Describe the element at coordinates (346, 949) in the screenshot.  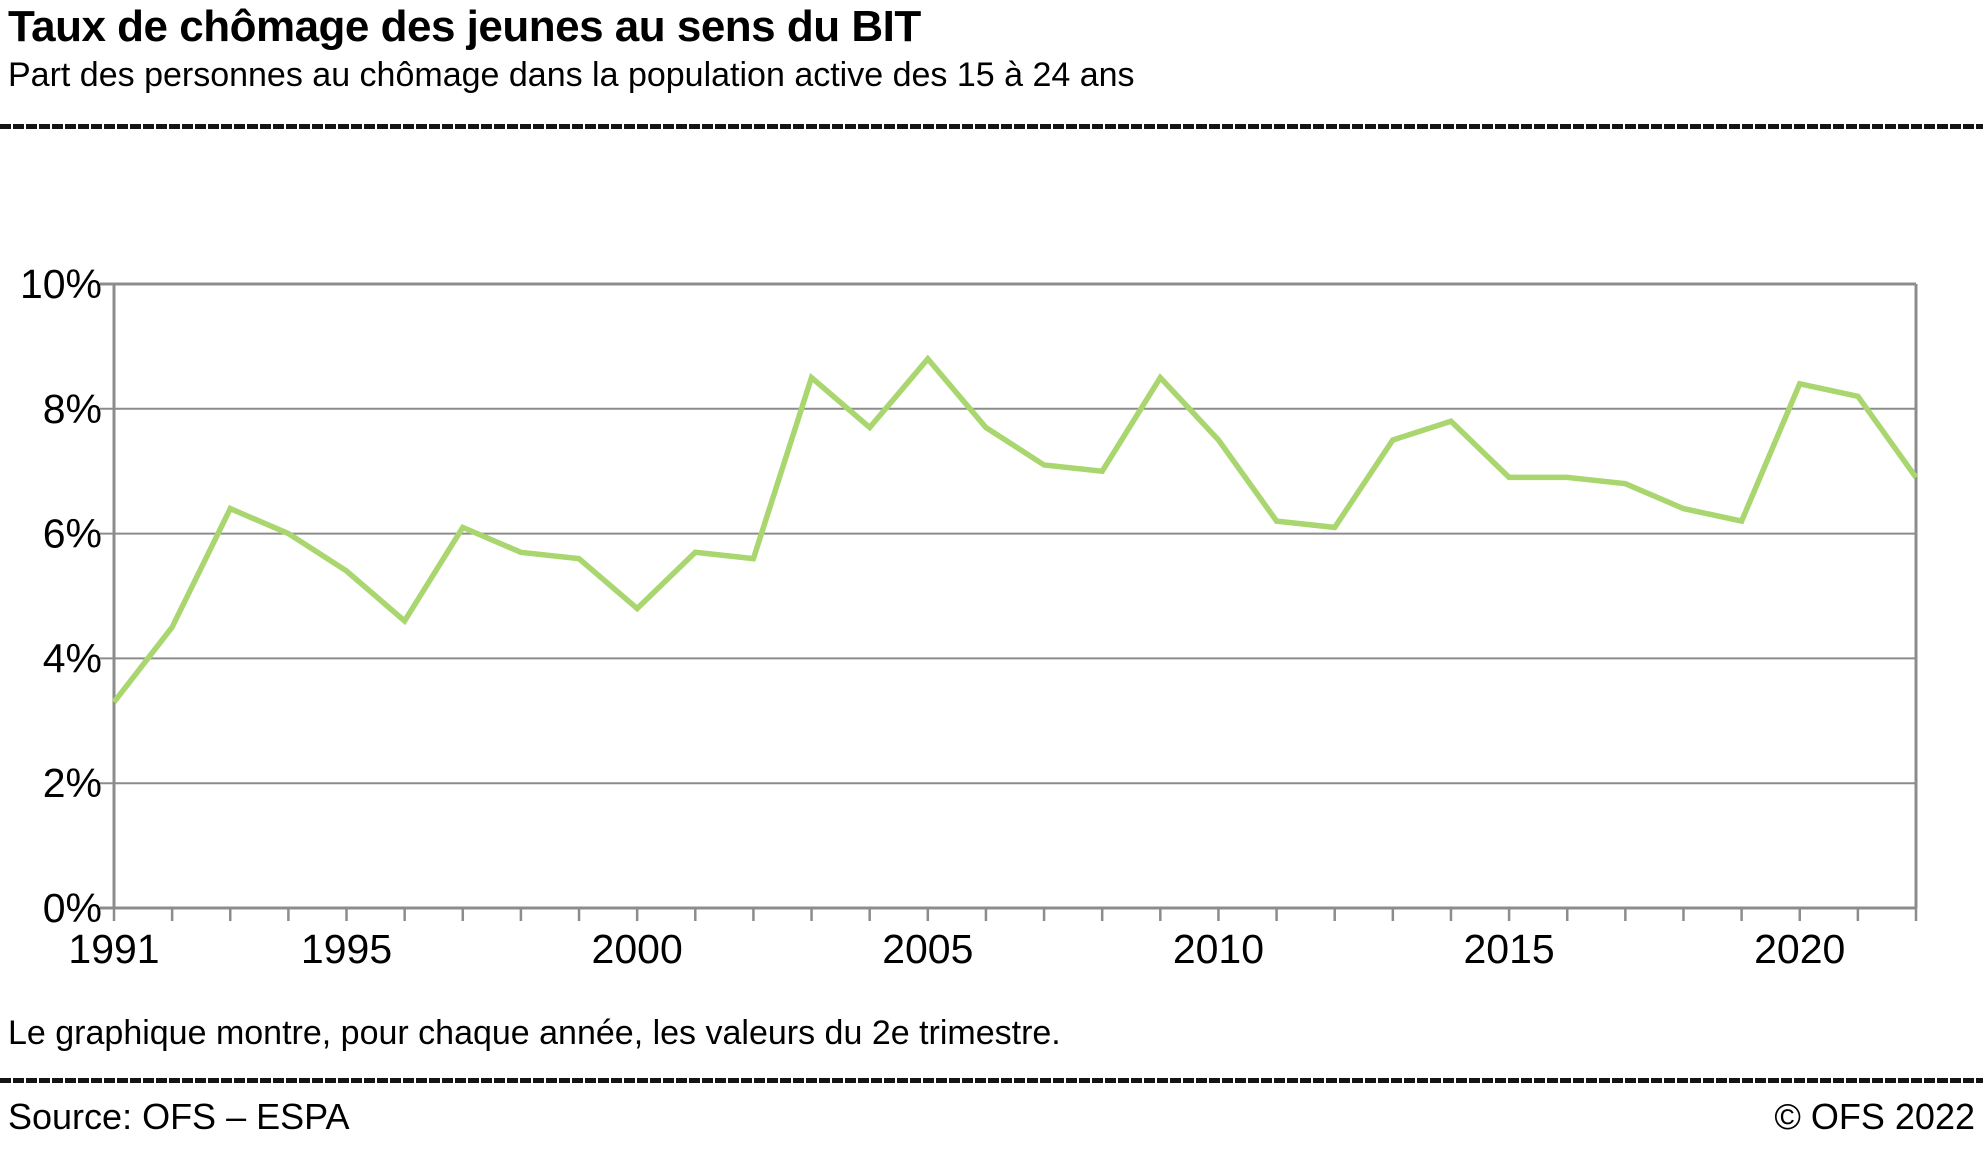
I see `x-tick-label: 1995` at that location.